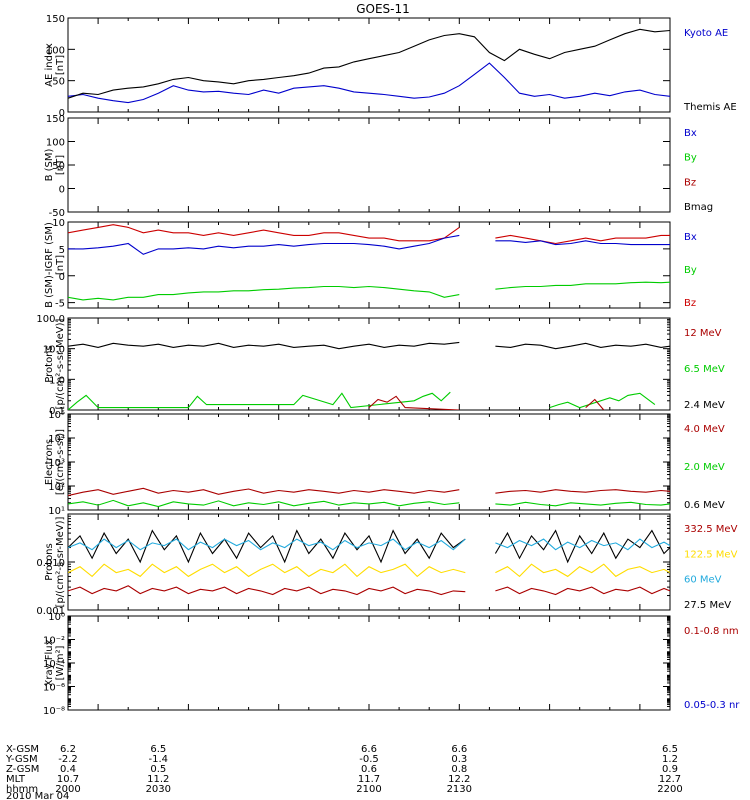 Image resolution: width=750 pixels, height=800 pixels. Describe the element at coordinates (58, 82) in the screenshot. I see `y-tick-label: 50` at that location.